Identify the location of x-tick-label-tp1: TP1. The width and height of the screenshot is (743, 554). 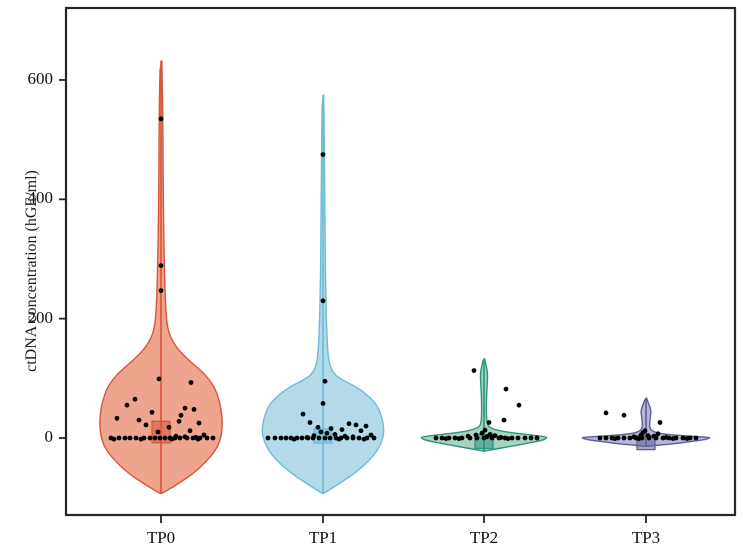
(323, 537).